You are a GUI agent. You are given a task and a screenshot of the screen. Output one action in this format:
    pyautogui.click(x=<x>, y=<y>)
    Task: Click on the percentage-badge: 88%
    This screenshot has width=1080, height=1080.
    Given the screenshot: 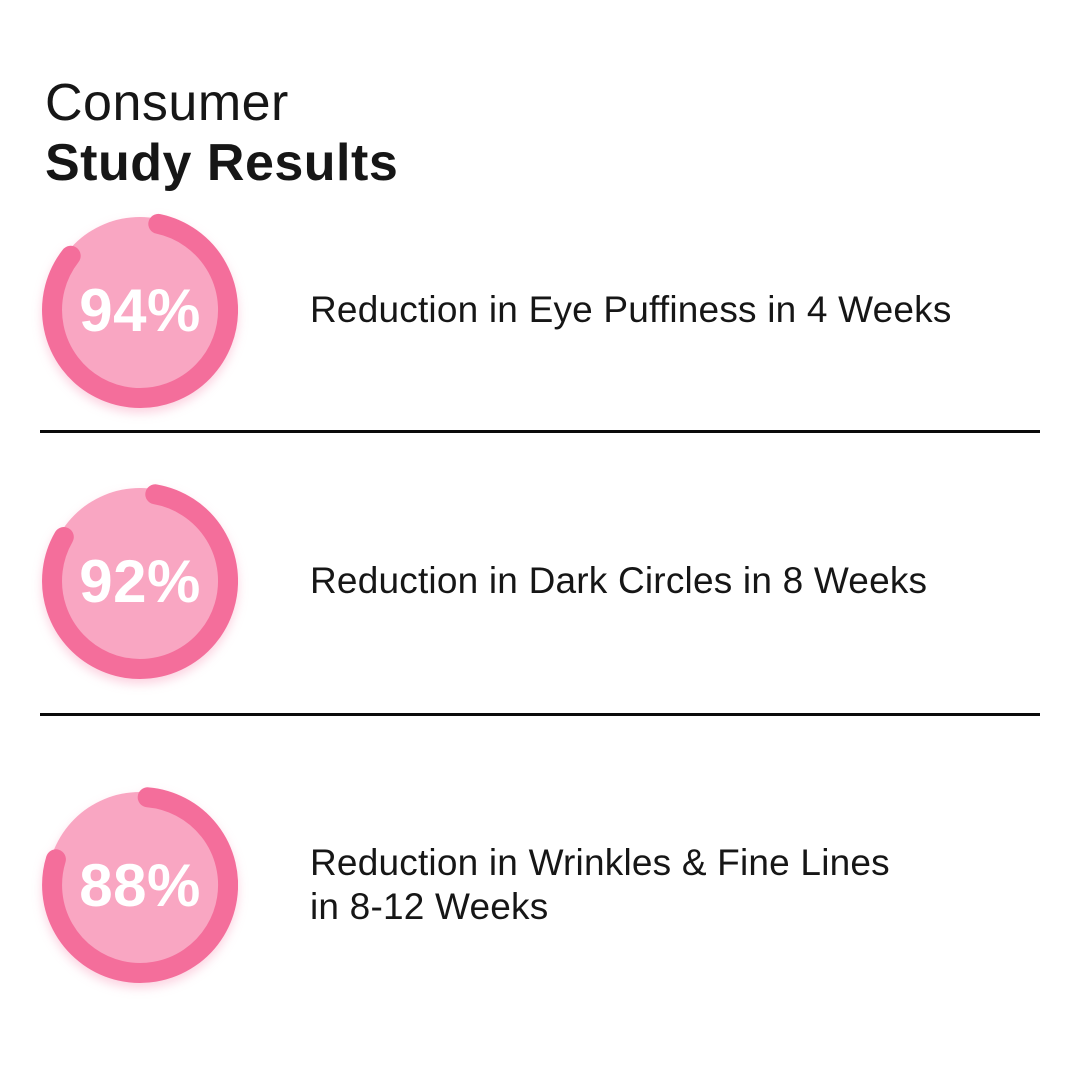 What is the action you would take?
    pyautogui.click(x=140, y=885)
    